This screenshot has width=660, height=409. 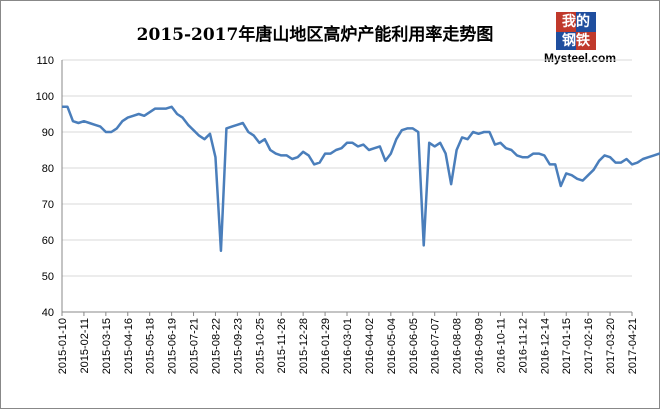 What do you see at coordinates (151, 346) in the screenshot?
I see `x-tick-label: 2015-05-18` at bounding box center [151, 346].